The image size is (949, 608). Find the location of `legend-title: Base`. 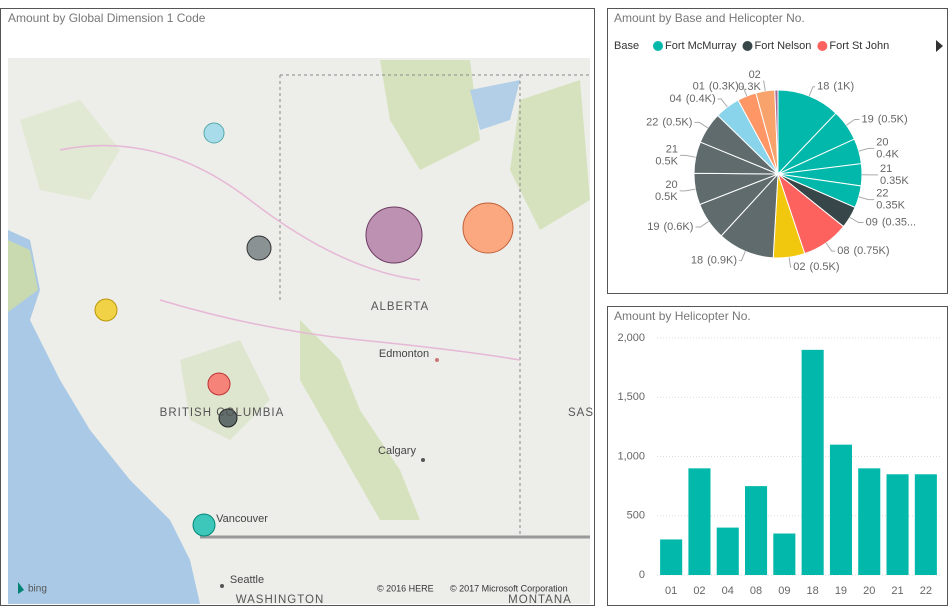

legend-title: Base is located at coordinates (626, 46).